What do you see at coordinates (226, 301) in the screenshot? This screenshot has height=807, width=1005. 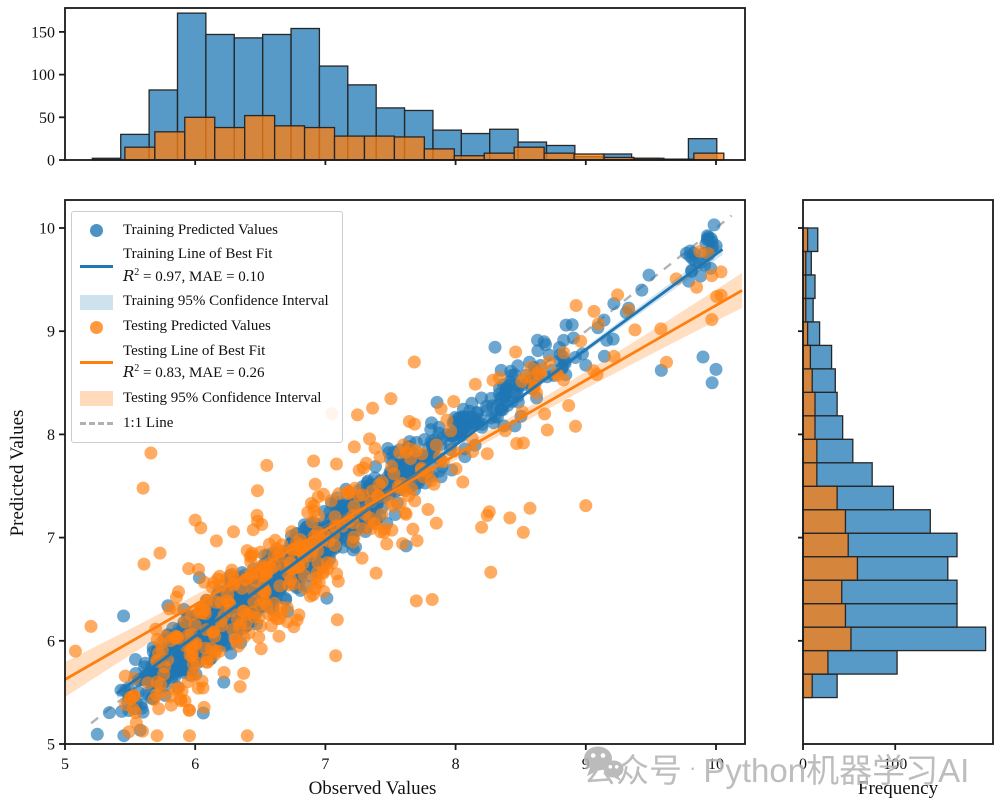 I see `legend-label: Training 95% Confidence Interval` at bounding box center [226, 301].